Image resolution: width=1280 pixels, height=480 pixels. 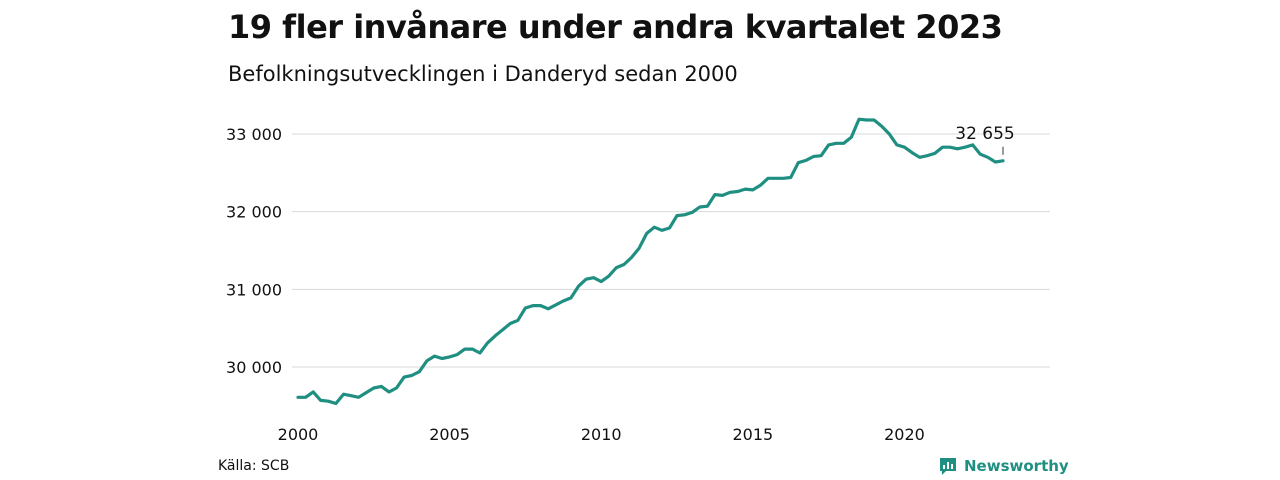 I want to click on x-tick-label: 2005, so click(x=449, y=434).